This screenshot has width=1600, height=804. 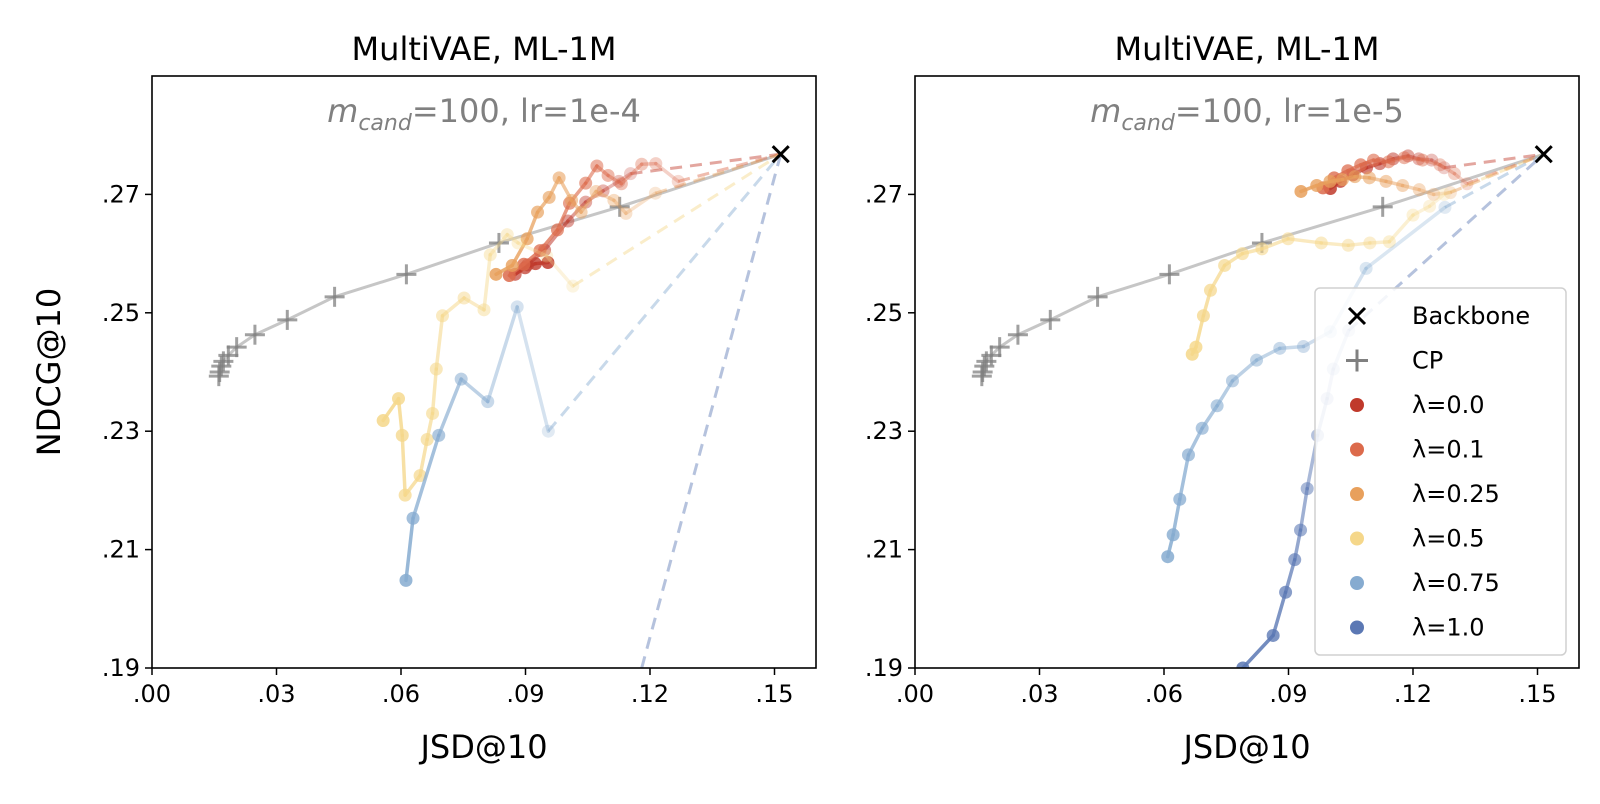 What do you see at coordinates (525, 694) in the screenshot?
I see `x-tick-label: .09` at bounding box center [525, 694].